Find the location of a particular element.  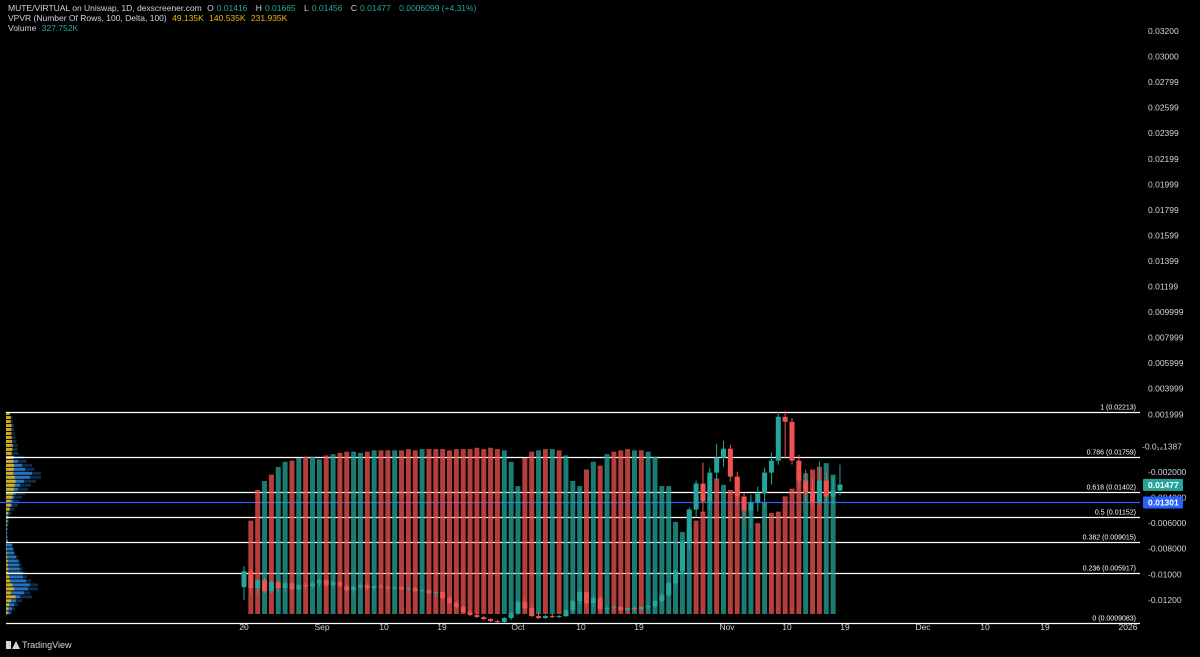

vpvr-title: VPVR (Number Of Rows, 100, Delta, 100) is located at coordinates (87, 18).